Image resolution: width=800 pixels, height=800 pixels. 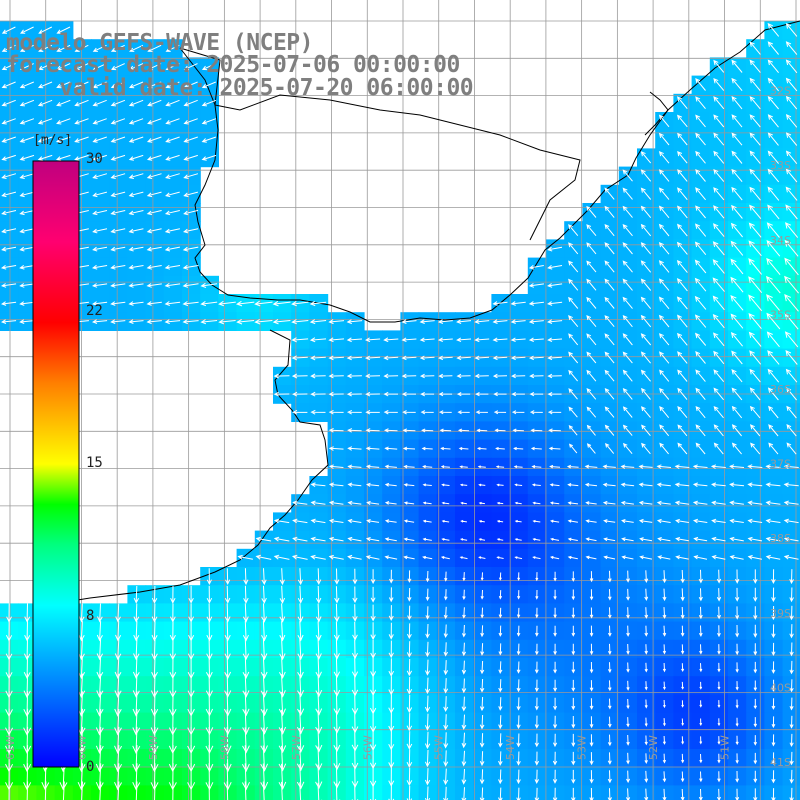 I want to click on lat-label: 41S, so click(x=780, y=762).